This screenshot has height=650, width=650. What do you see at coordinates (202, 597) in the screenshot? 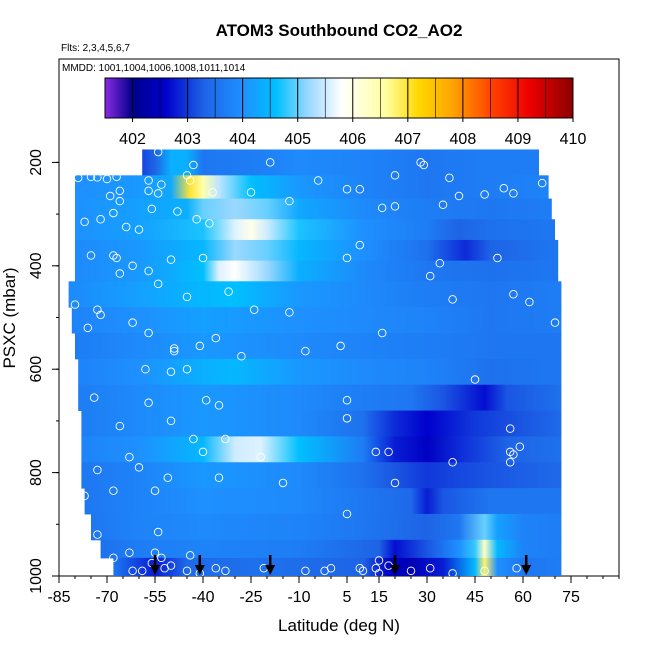
I see `x-tick-label: -40` at bounding box center [202, 597].